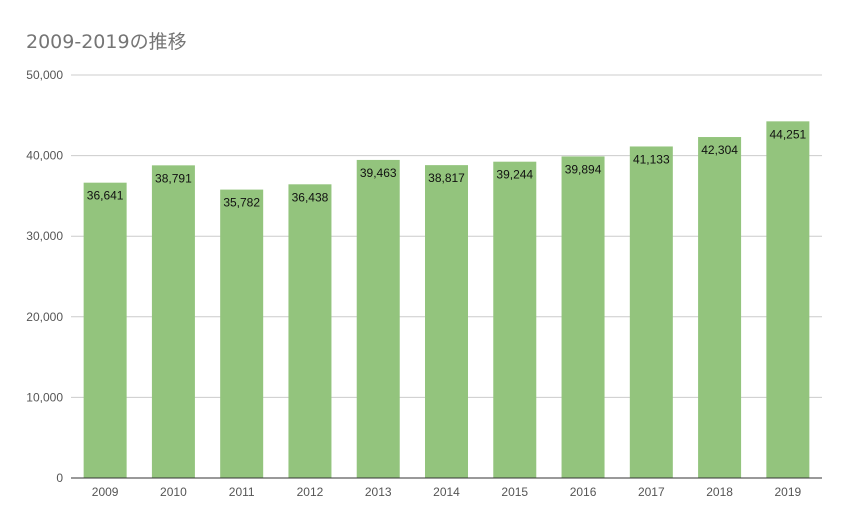  I want to click on data-label: 39,463, so click(378, 173).